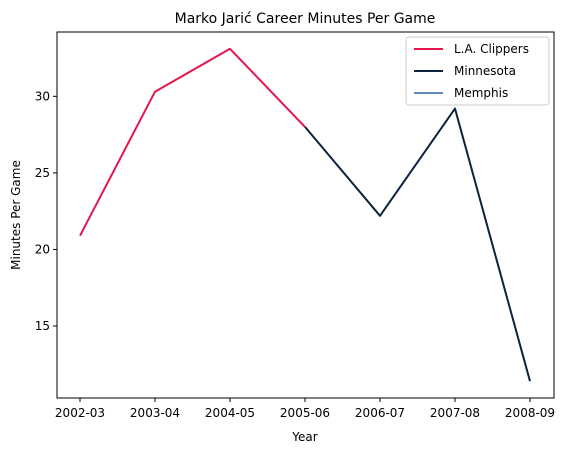 The width and height of the screenshot is (569, 454). I want to click on legend-box, so click(477, 71).